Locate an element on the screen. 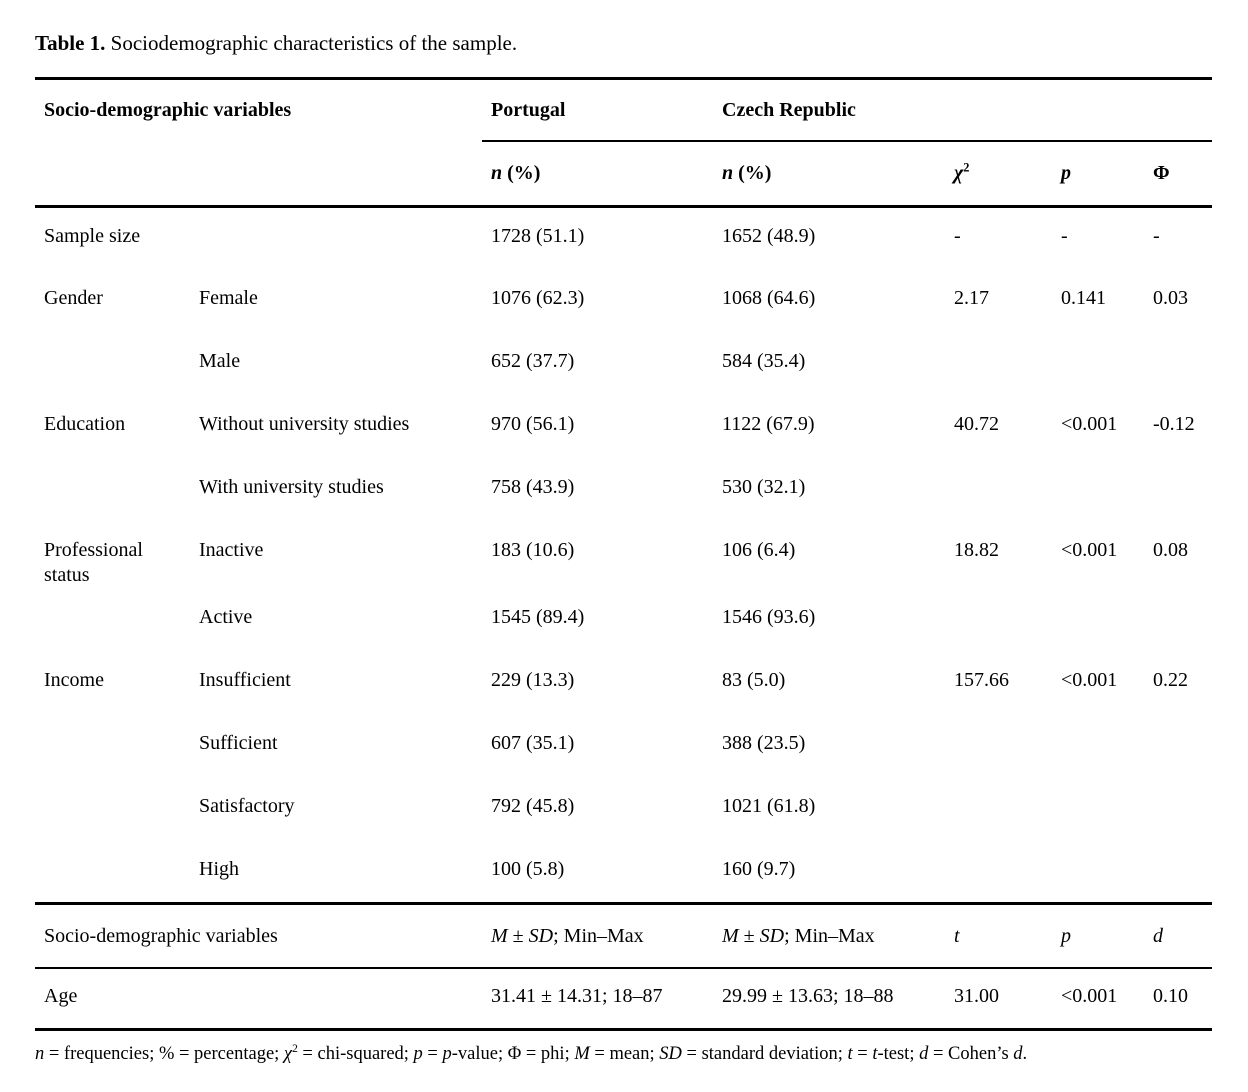 The width and height of the screenshot is (1248, 1092). cell-portugal: 1076 (62.3) is located at coordinates (538, 297).